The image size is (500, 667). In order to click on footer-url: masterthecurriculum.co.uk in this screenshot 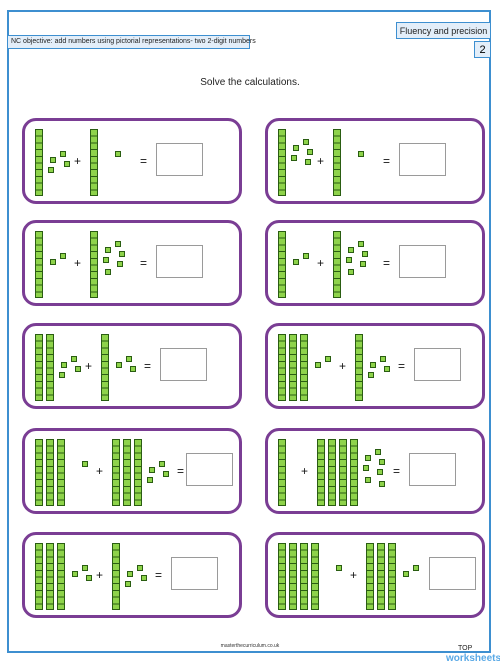, I will do `click(250, 646)`.